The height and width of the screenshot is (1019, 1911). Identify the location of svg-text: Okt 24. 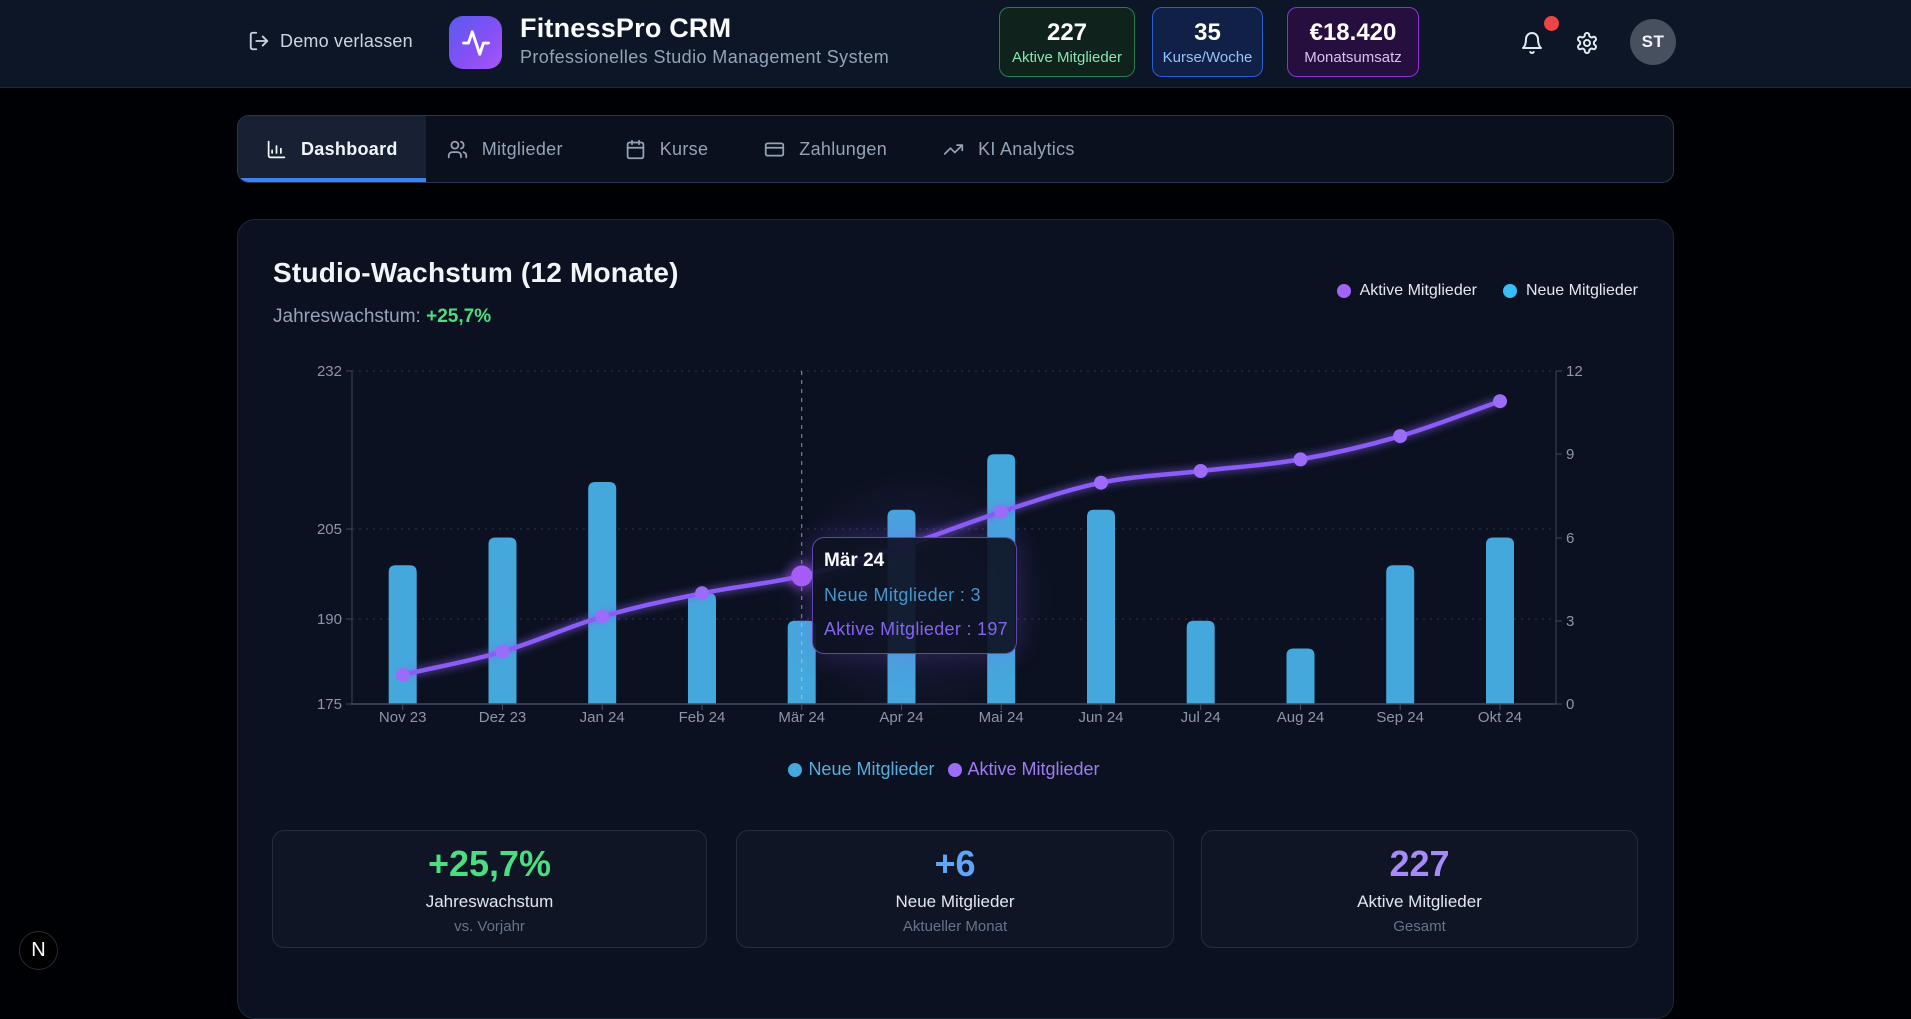
(1500, 717).